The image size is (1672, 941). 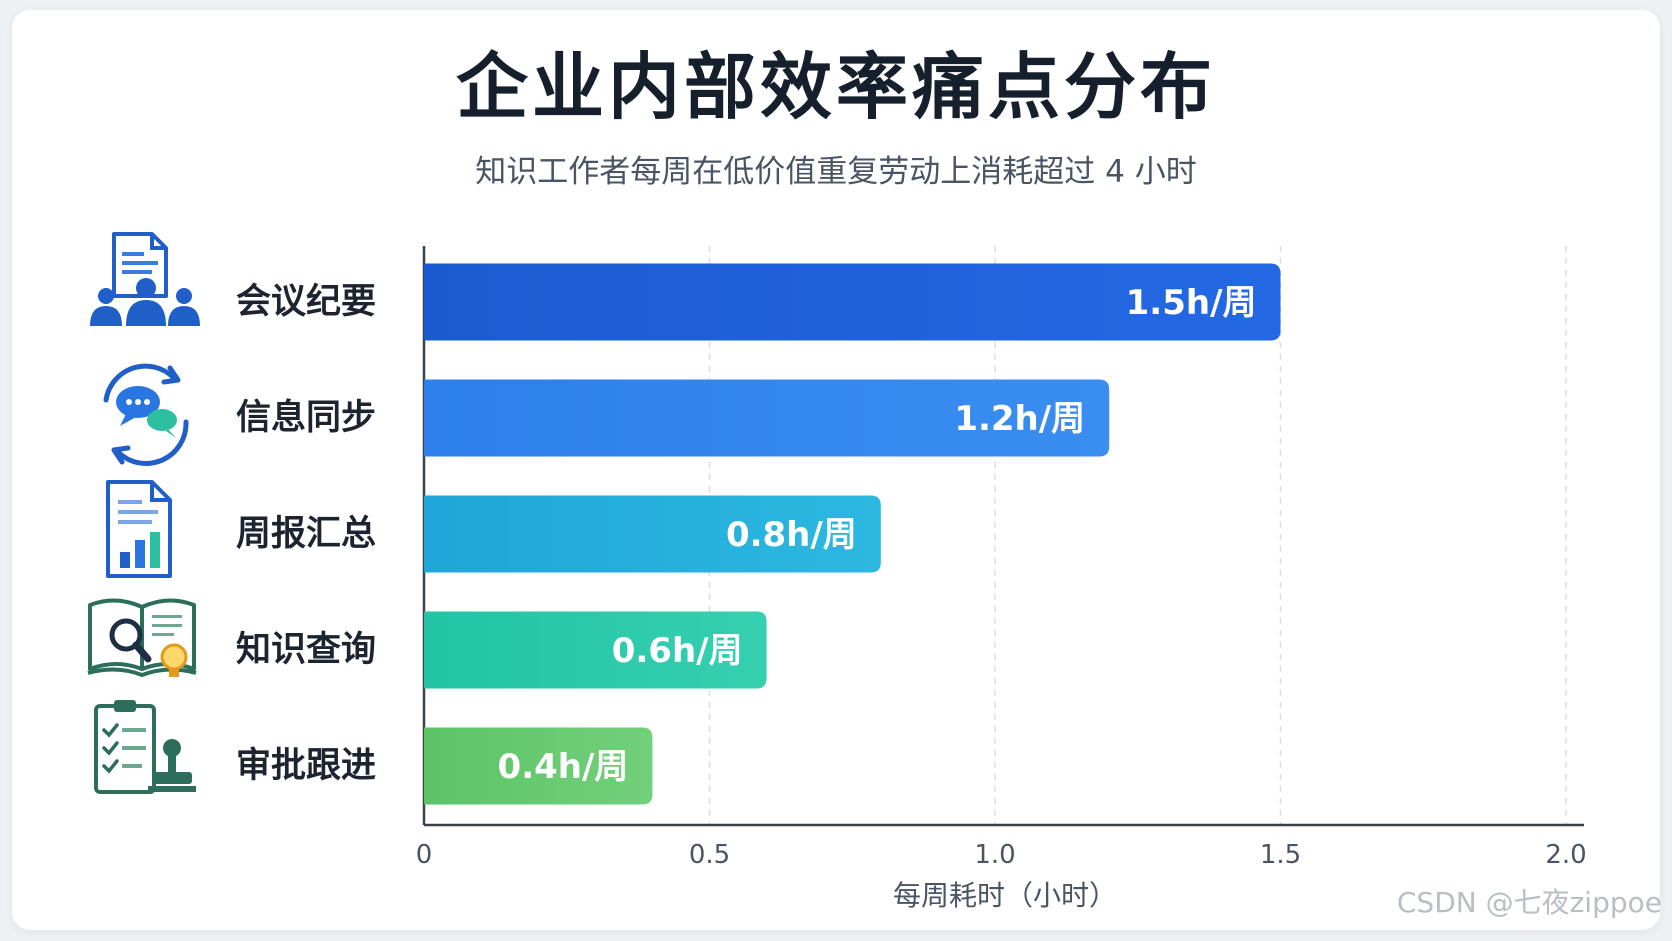 I want to click on x-tick-label-2: 1.0, so click(x=994, y=855).